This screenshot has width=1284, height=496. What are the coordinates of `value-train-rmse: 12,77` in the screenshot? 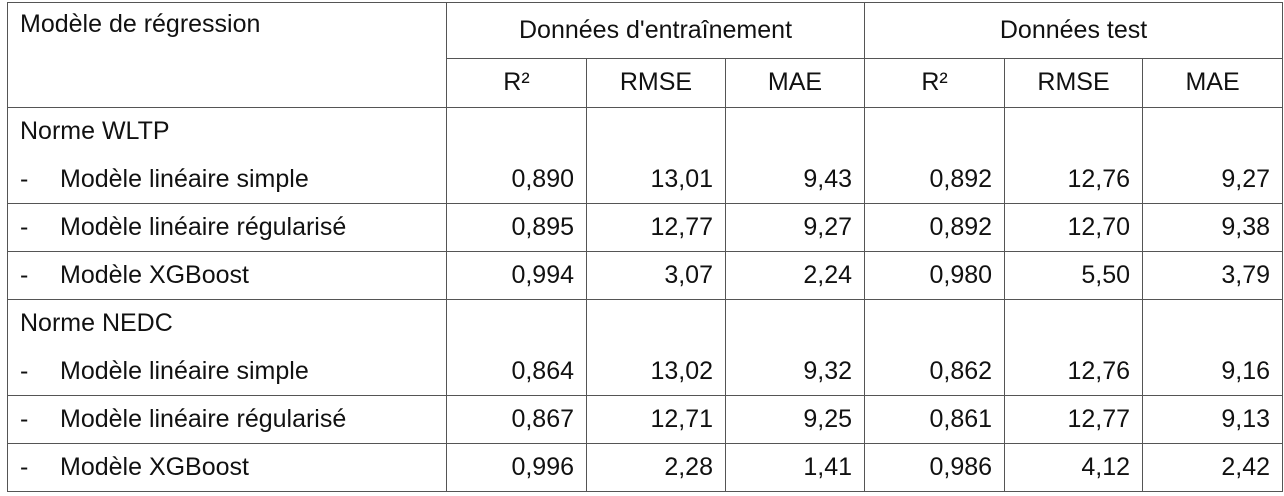 It's located at (656, 226).